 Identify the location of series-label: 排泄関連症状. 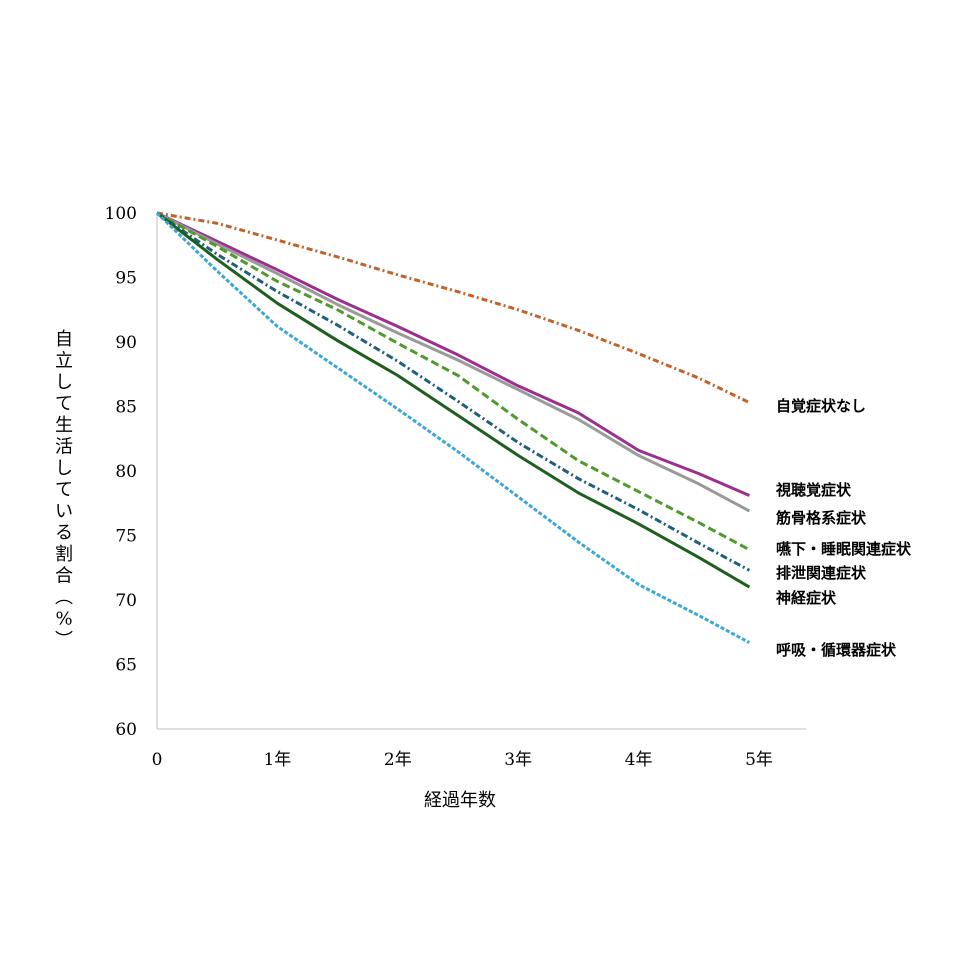
(821, 573).